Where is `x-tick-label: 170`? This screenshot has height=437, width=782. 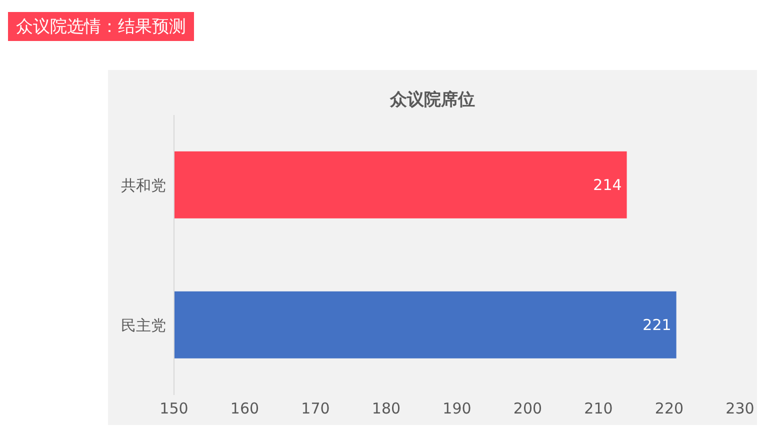
x-tick-label: 170 is located at coordinates (315, 409).